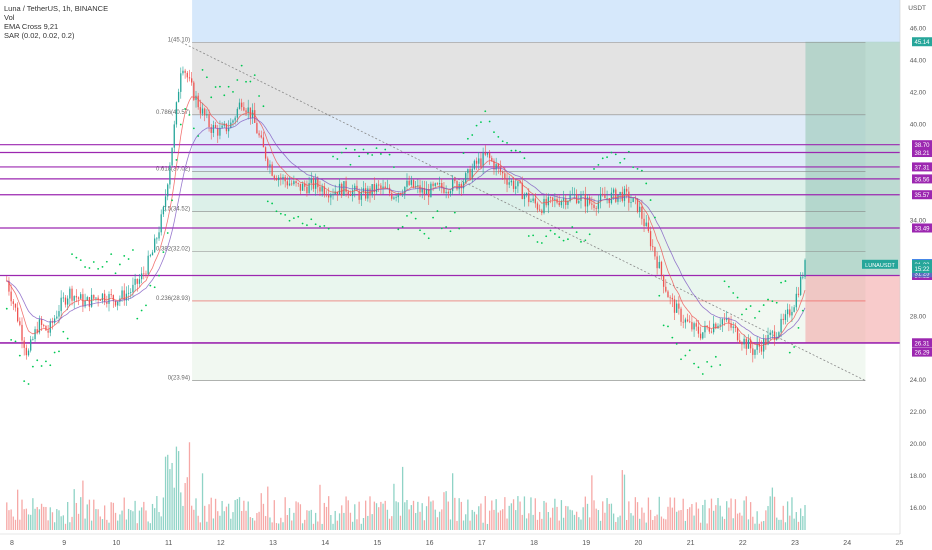 This screenshot has width=932, height=550. Describe the element at coordinates (56, 8) in the screenshot. I see `chart-title: Luna / TetherUS, 1h, BINANCE` at that location.